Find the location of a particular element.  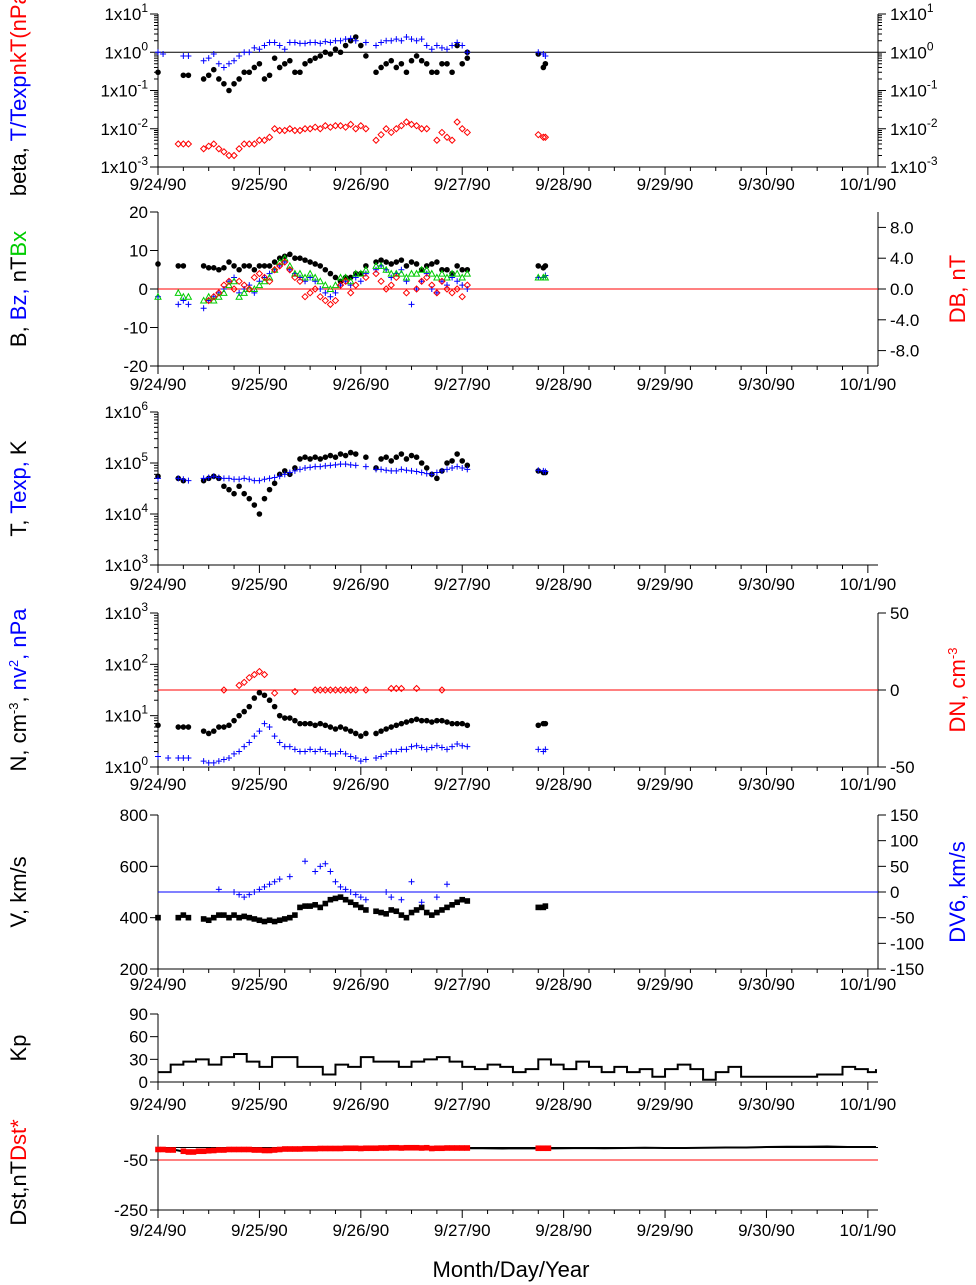

right-y-axis-label: DV6, km/s is located at coordinates (957, 891).